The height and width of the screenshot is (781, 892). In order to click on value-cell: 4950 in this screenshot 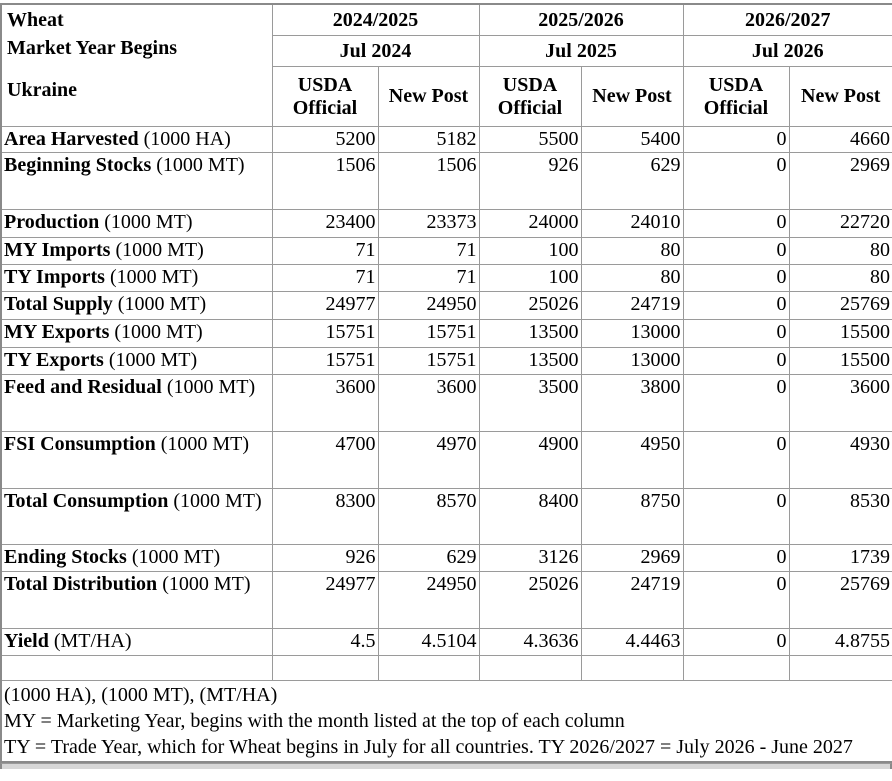, I will do `click(632, 460)`.